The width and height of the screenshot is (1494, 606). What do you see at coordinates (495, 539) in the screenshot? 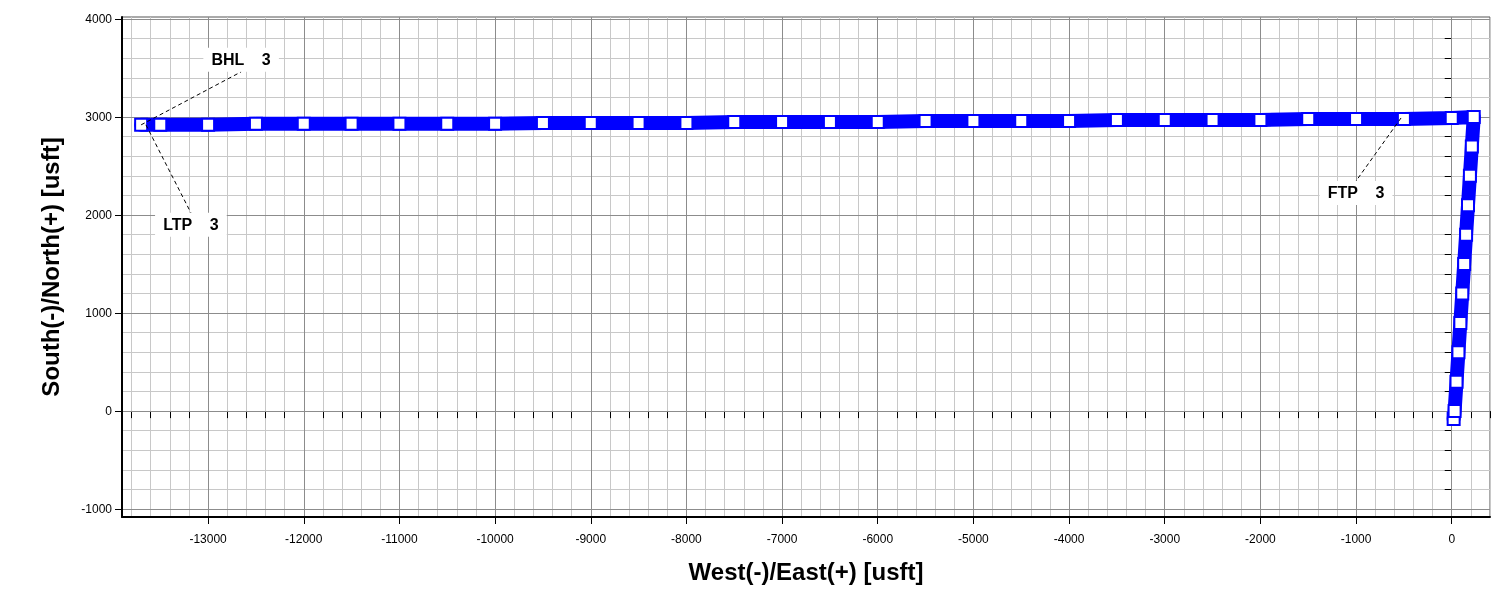
I see `x-tick-label: -10000` at bounding box center [495, 539].